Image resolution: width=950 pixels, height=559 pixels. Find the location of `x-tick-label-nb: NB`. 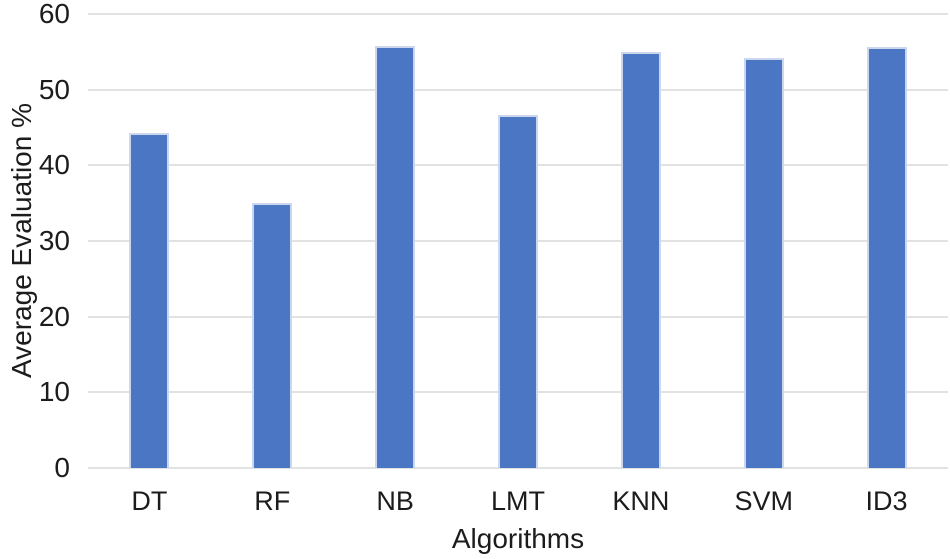

x-tick-label-nb: NB is located at coordinates (395, 501).